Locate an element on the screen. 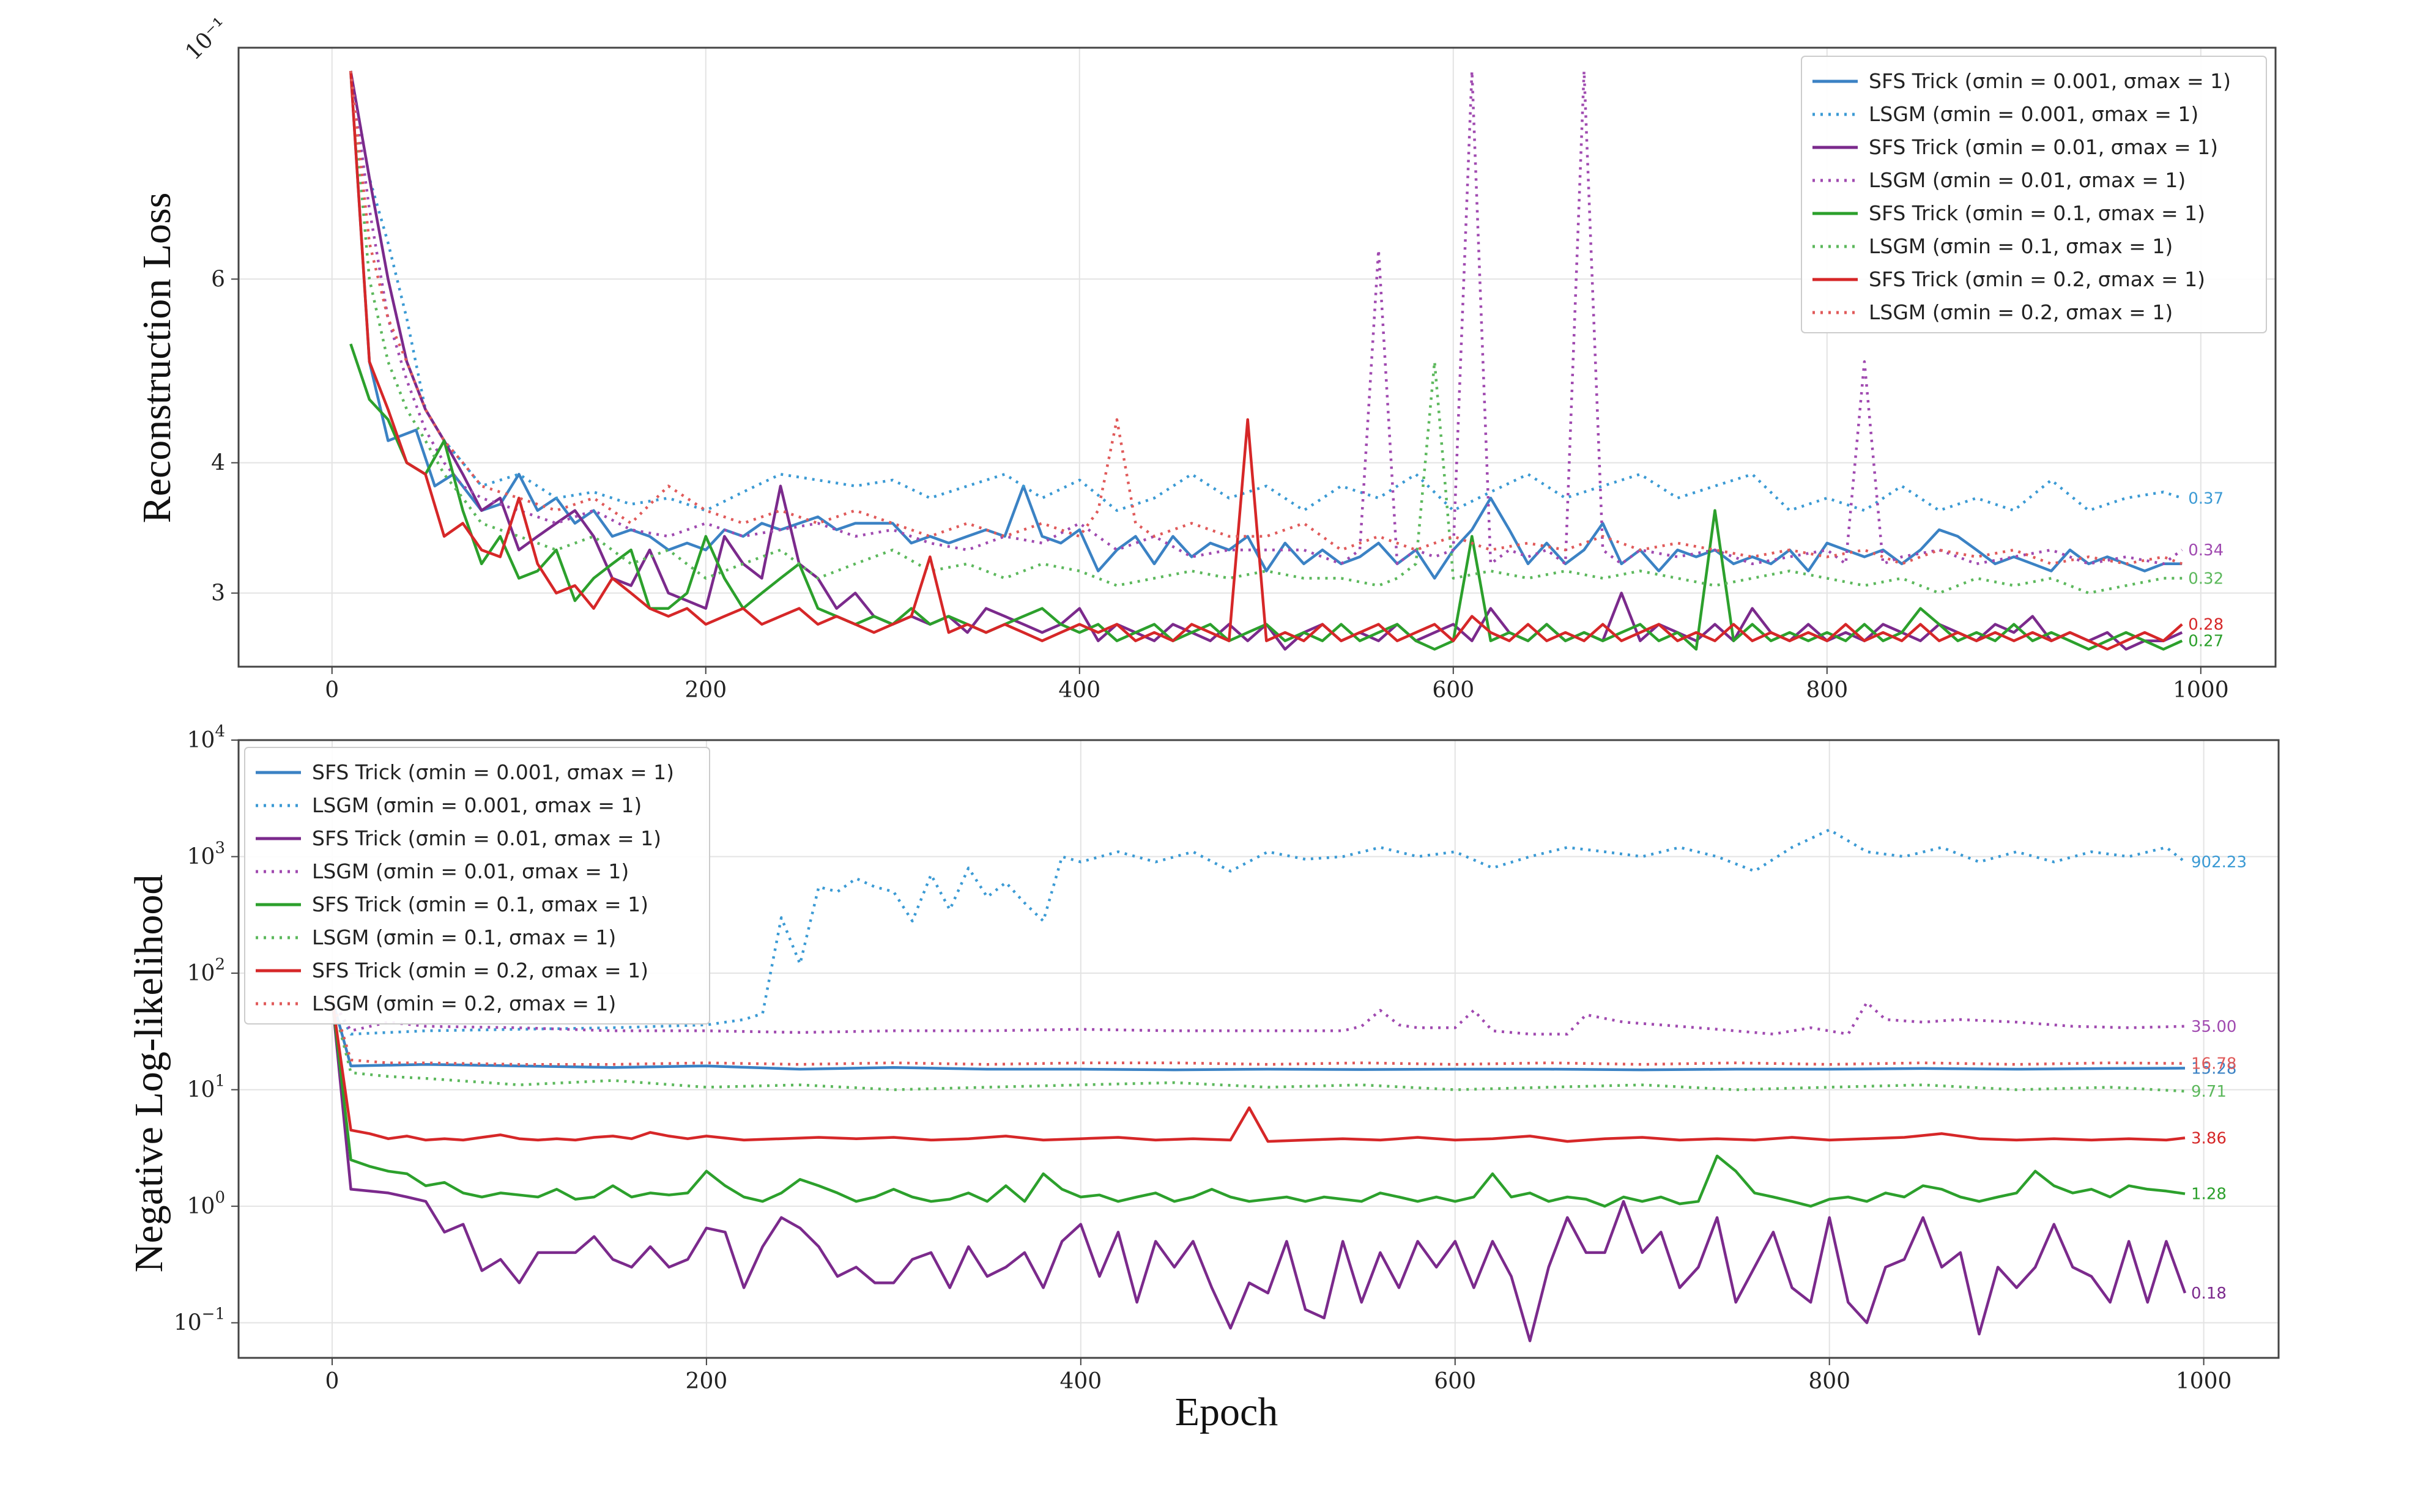 This screenshot has height=1512, width=2415. end-value-label: 3.86 is located at coordinates (2209, 1138).